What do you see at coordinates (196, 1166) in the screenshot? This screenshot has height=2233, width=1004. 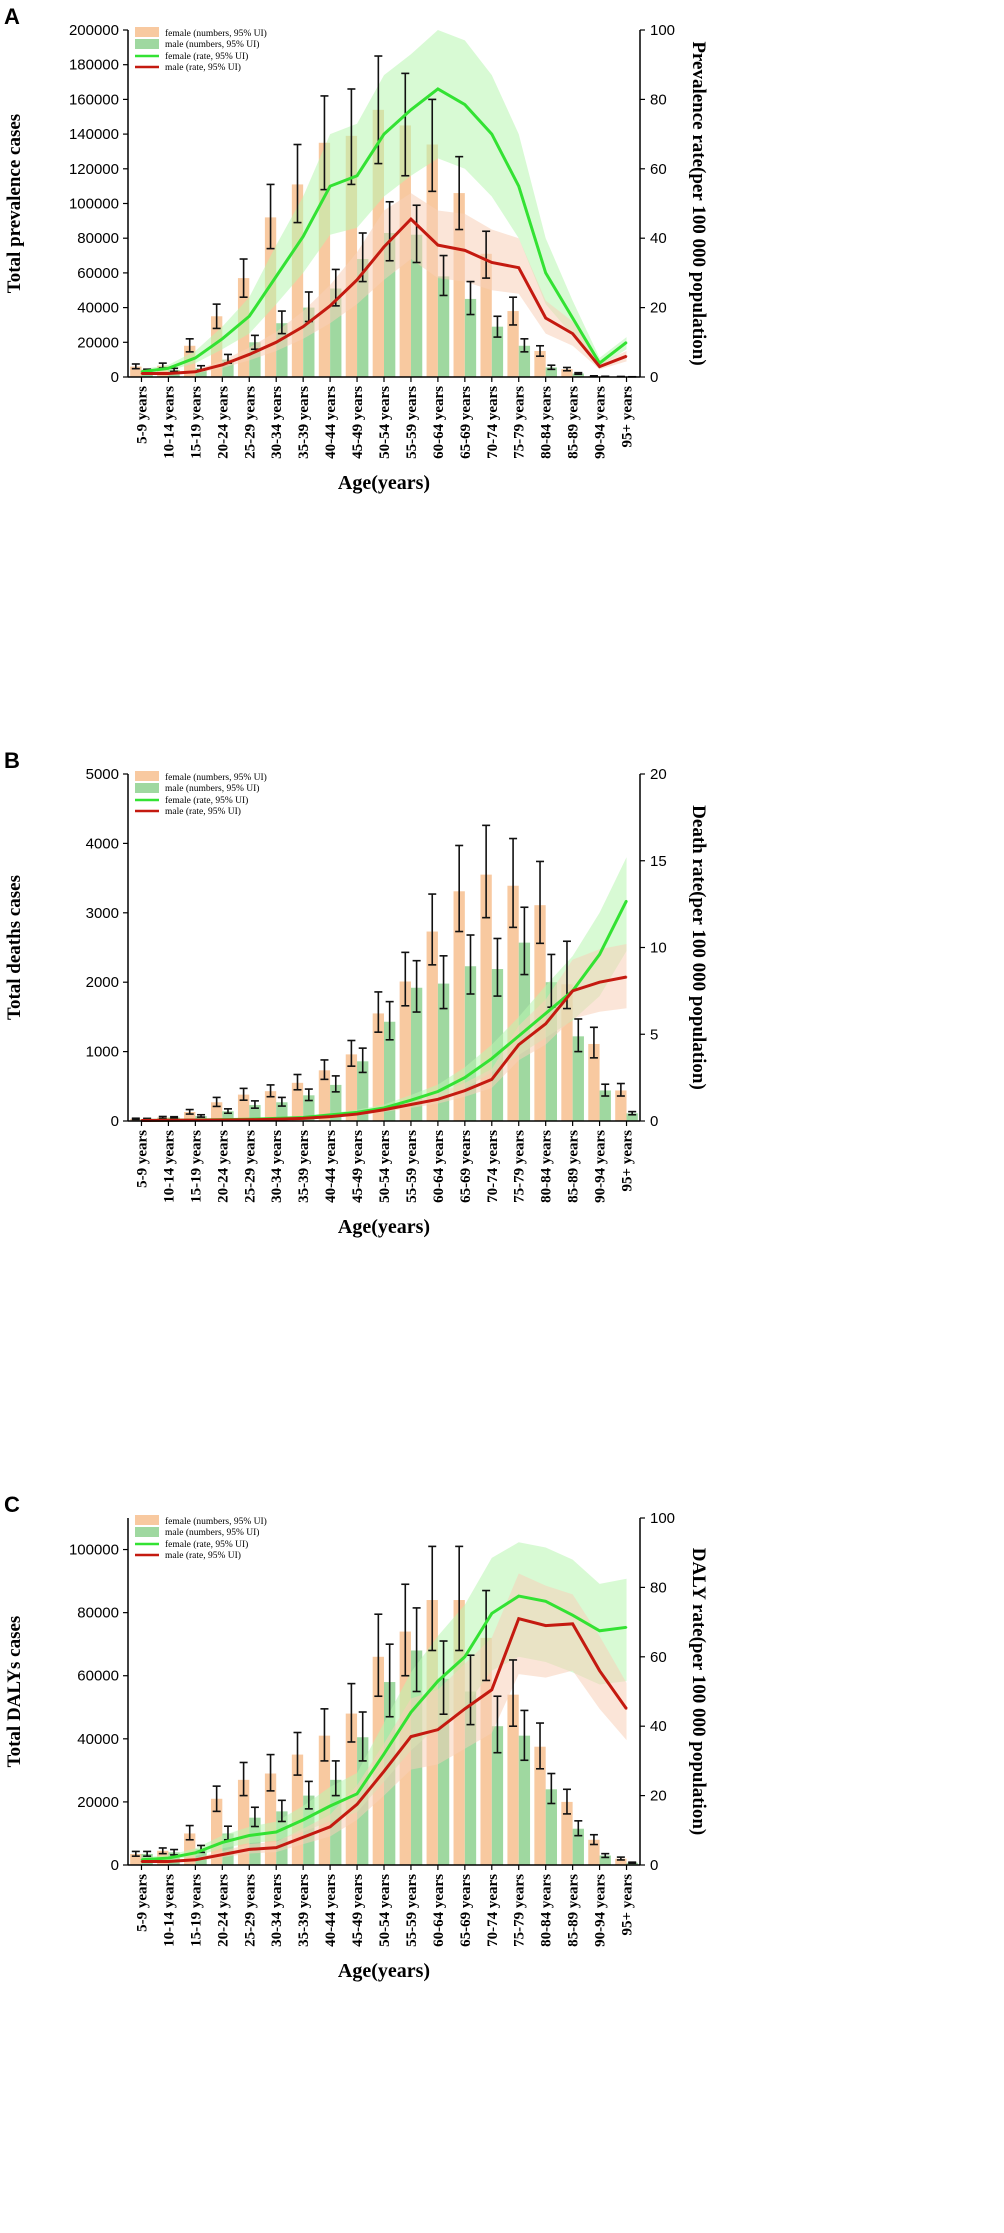 I see `x-tick-label: 15-19 years` at bounding box center [196, 1166].